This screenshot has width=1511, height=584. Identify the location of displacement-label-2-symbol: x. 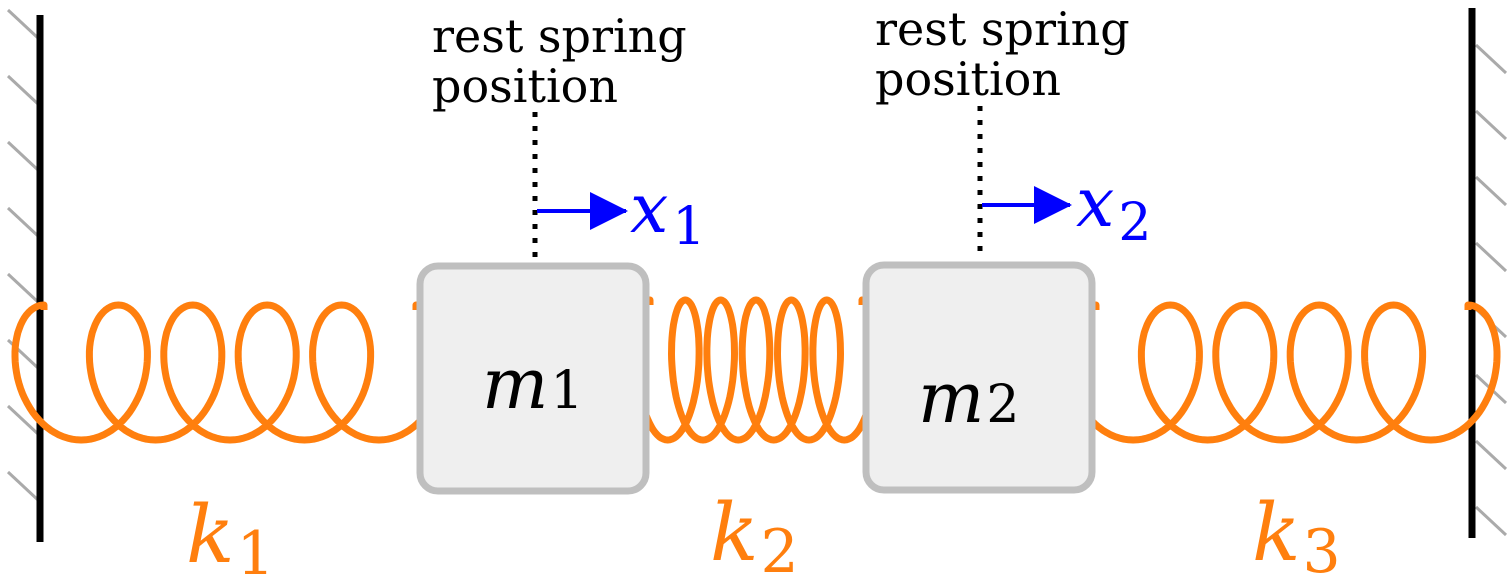
(1095, 203).